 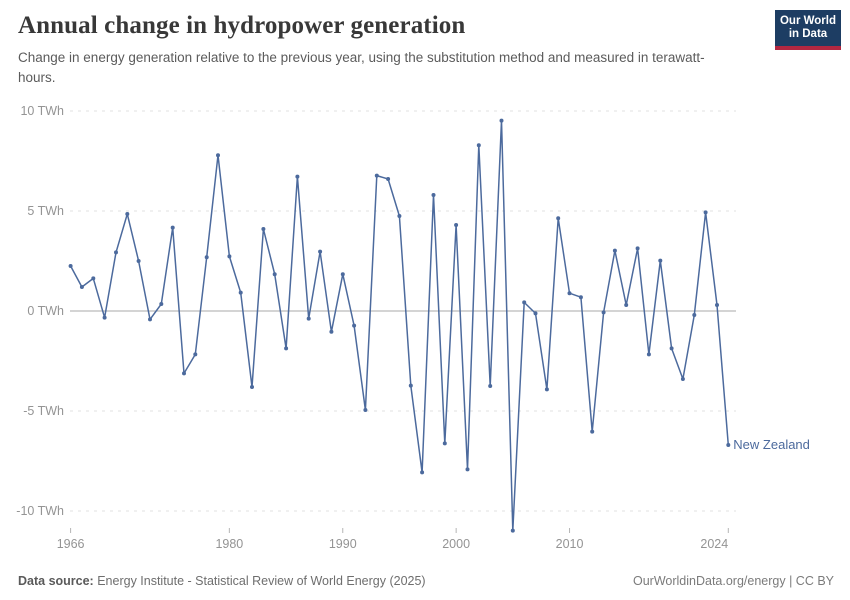 What do you see at coordinates (45, 311) in the screenshot?
I see `y-tick-label: 0 TWh` at bounding box center [45, 311].